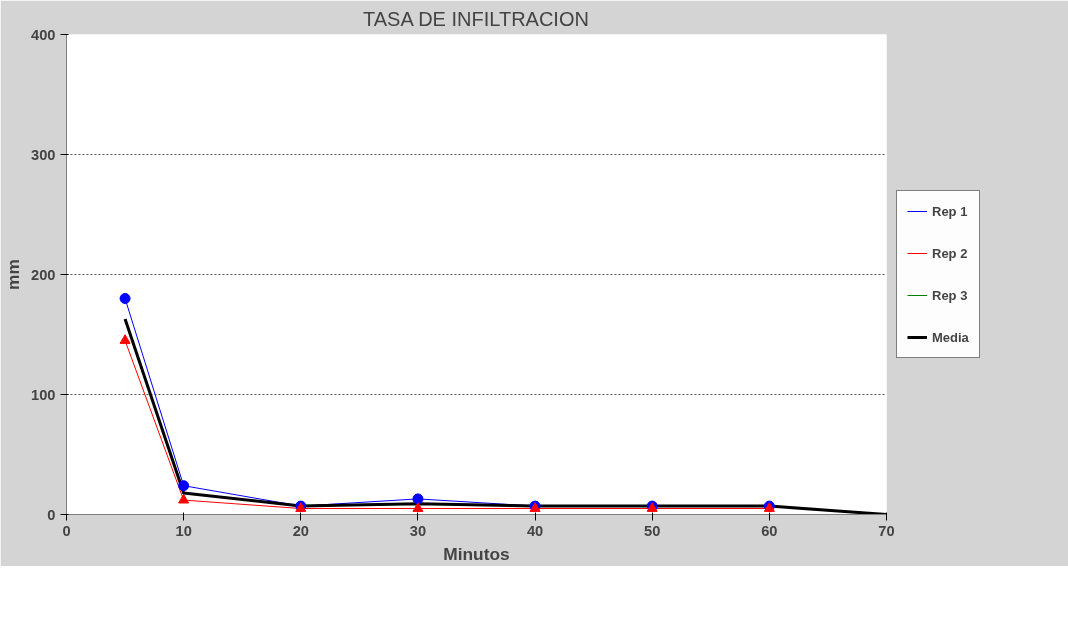 This screenshot has width=1068, height=635. What do you see at coordinates (950, 211) in the screenshot?
I see `legend-label: Rep 1` at bounding box center [950, 211].